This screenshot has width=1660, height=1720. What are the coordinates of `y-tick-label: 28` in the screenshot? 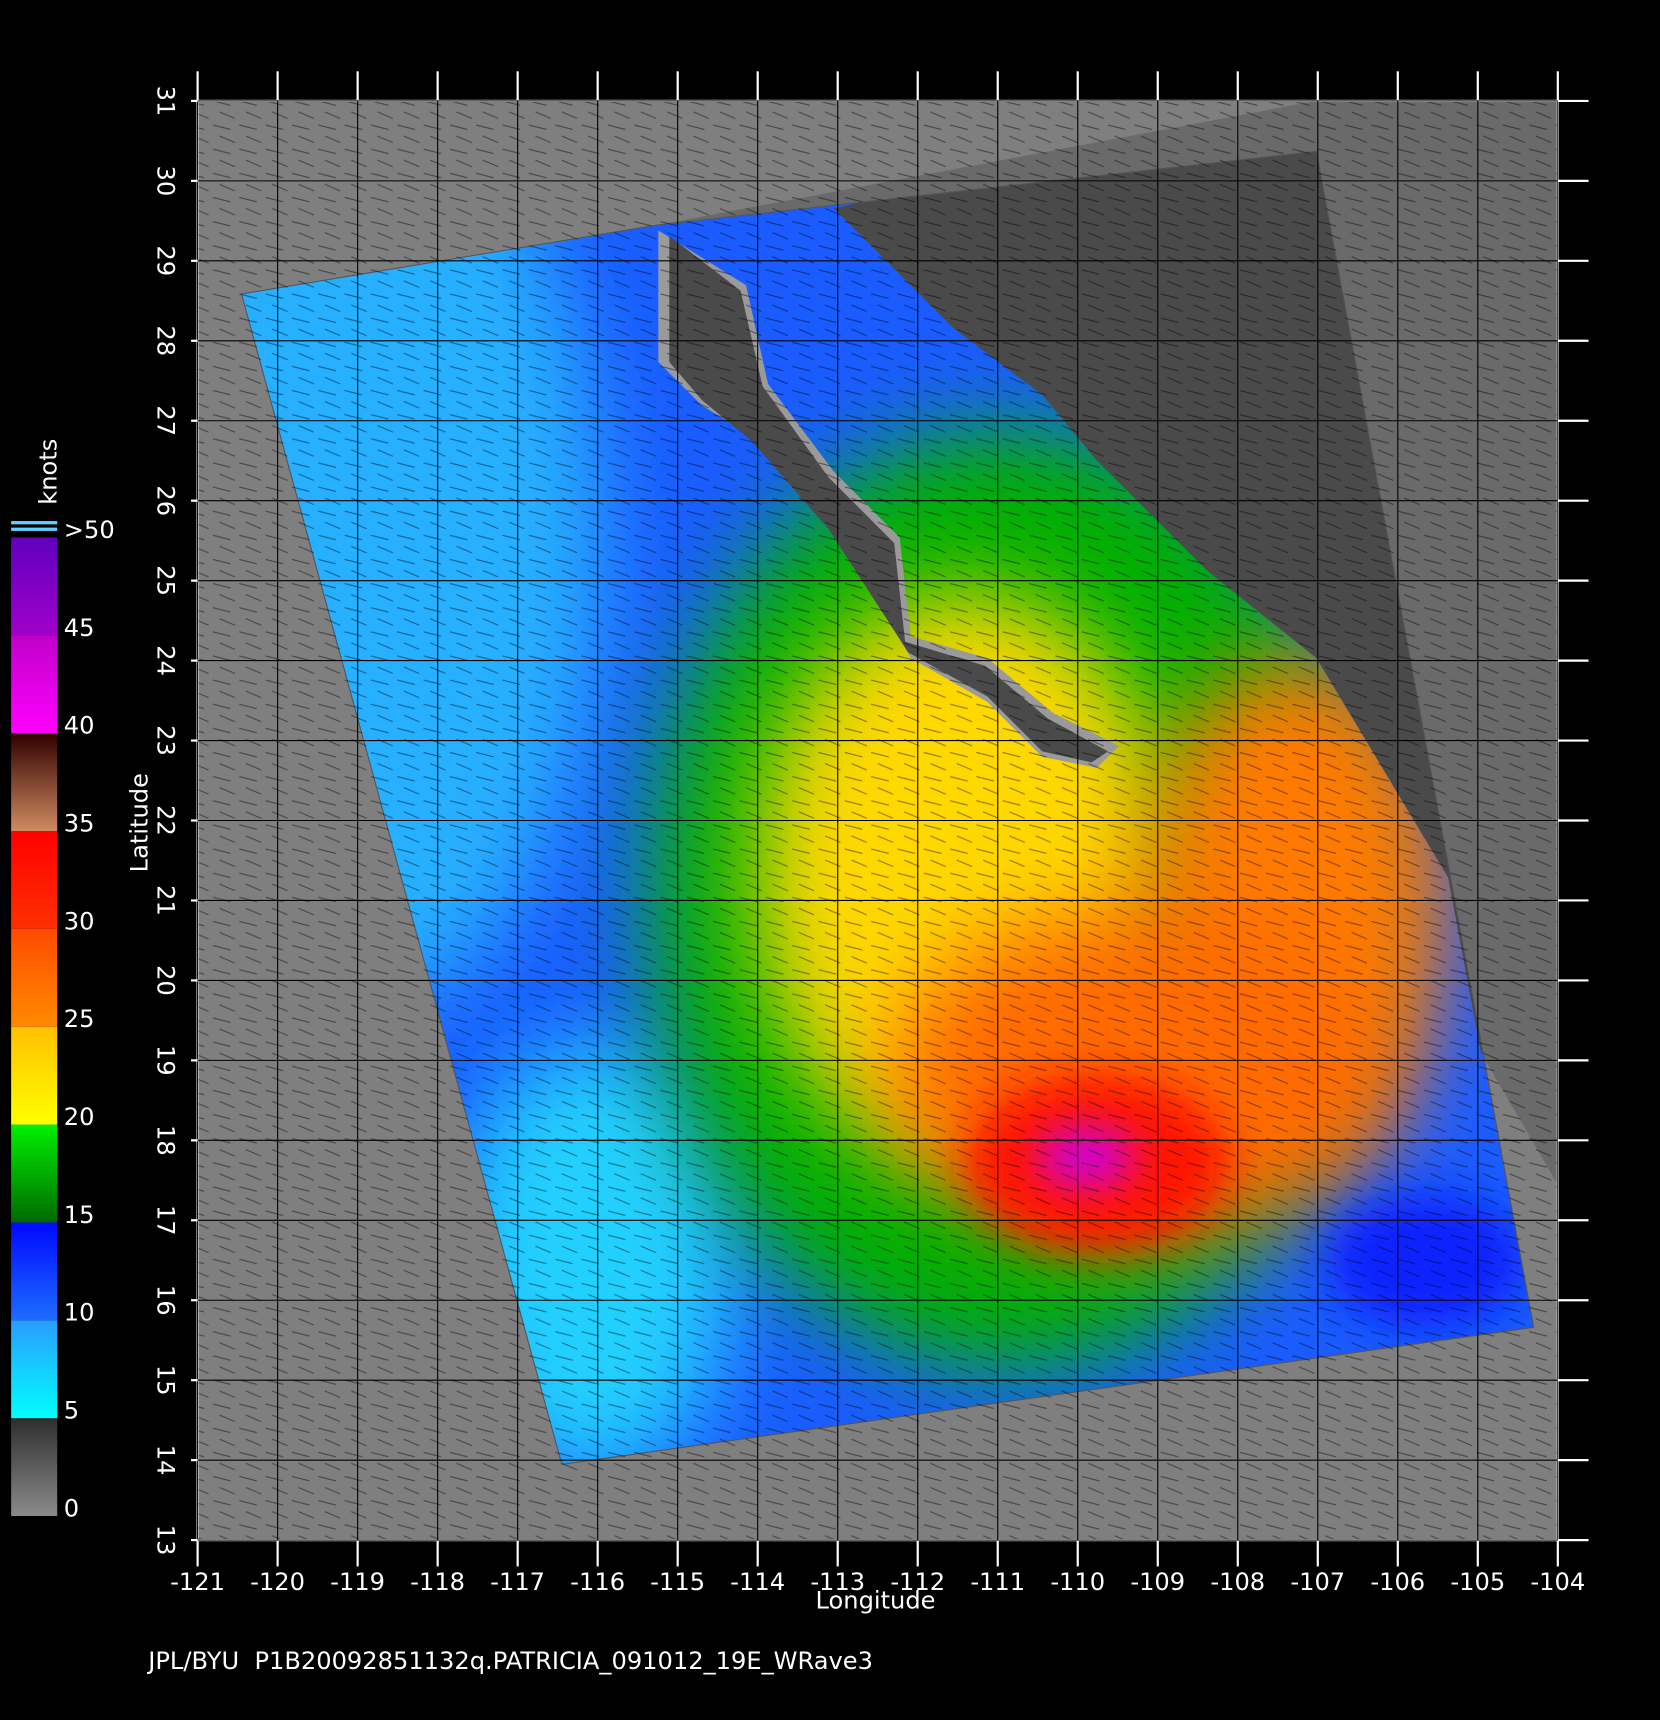 It's located at (166, 340).